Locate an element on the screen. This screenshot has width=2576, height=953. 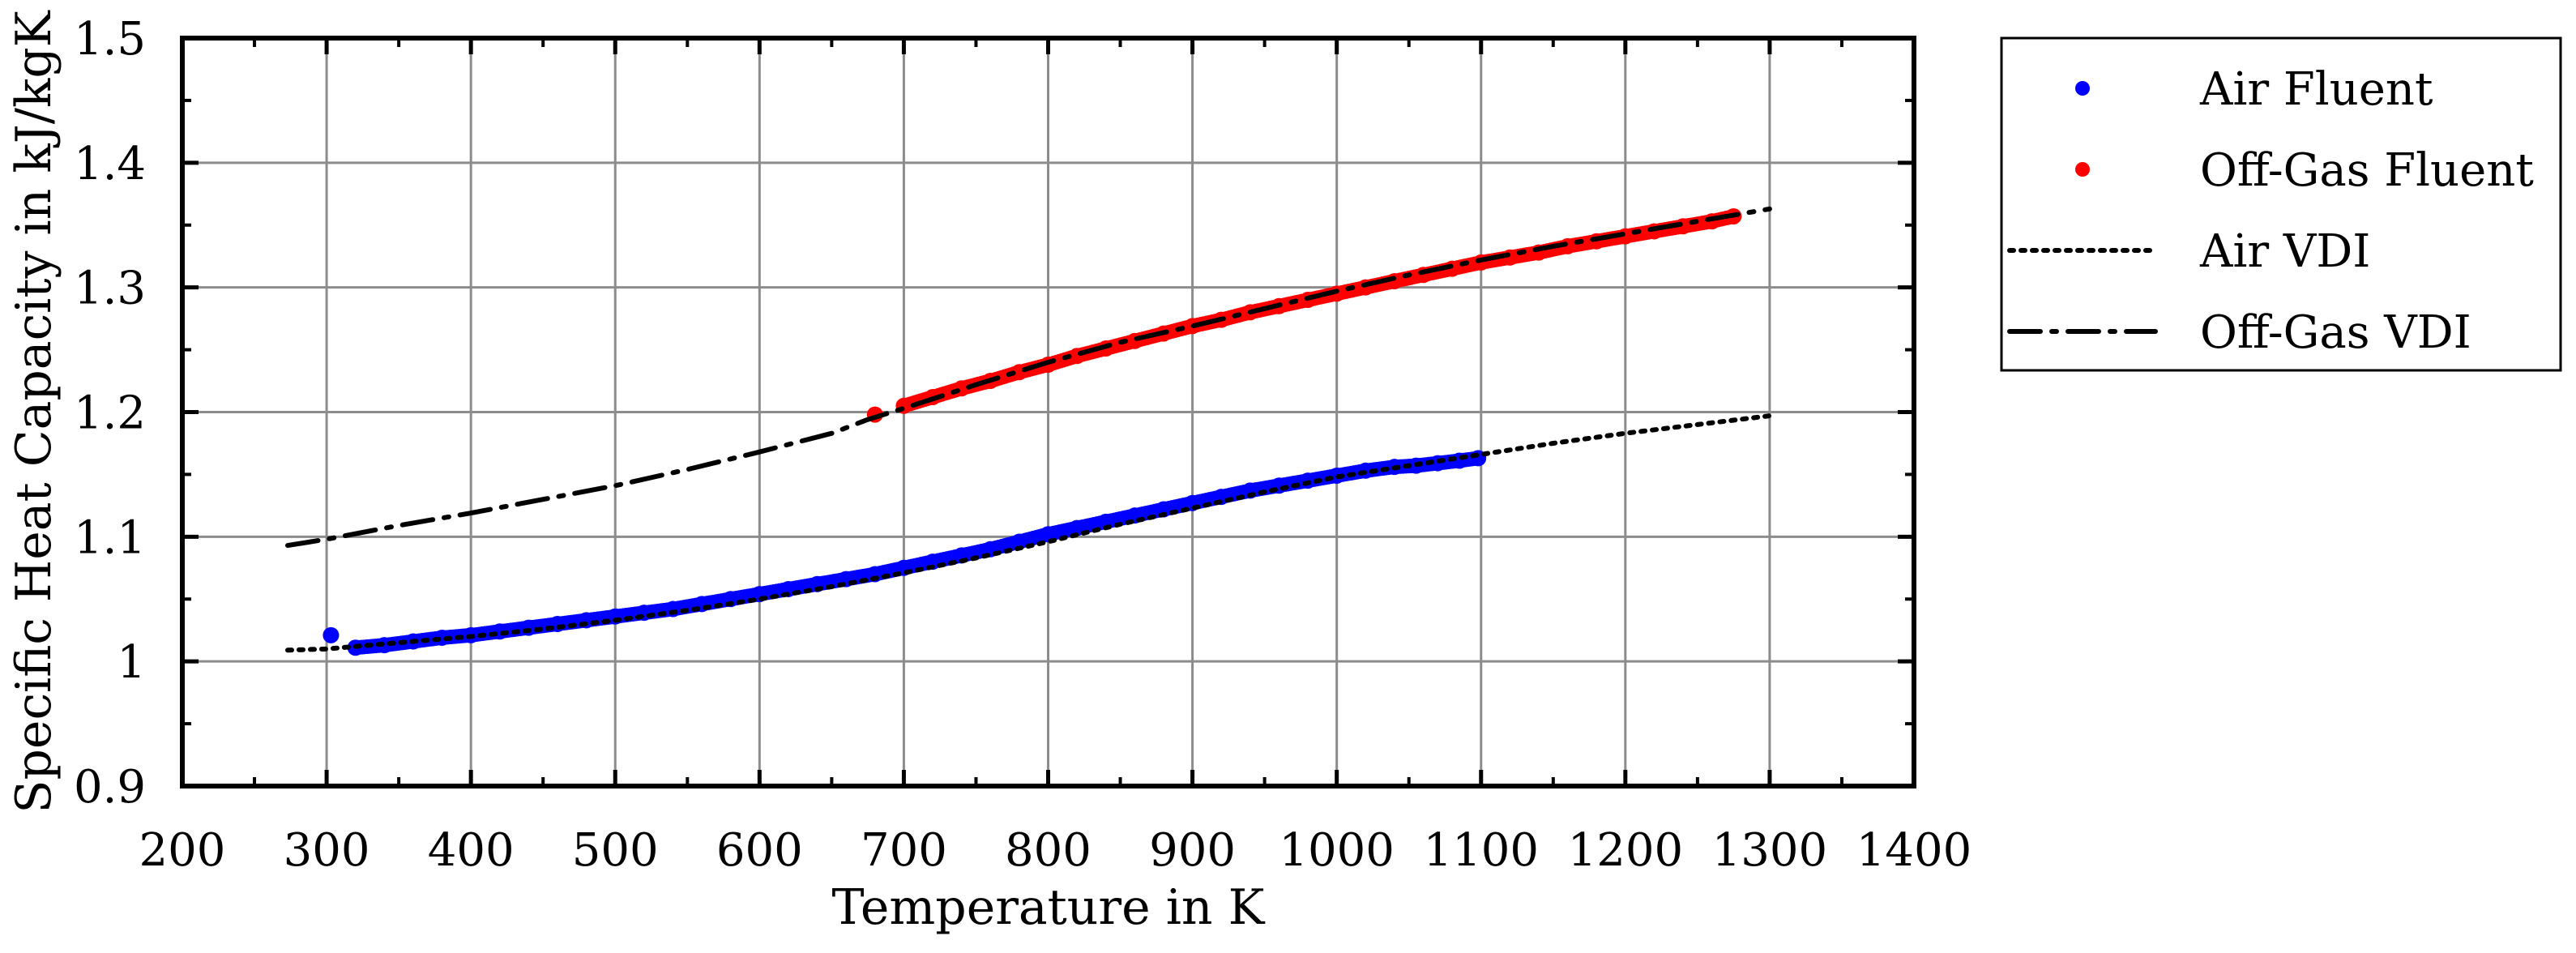
x-tick-label: 300 is located at coordinates (327, 850).